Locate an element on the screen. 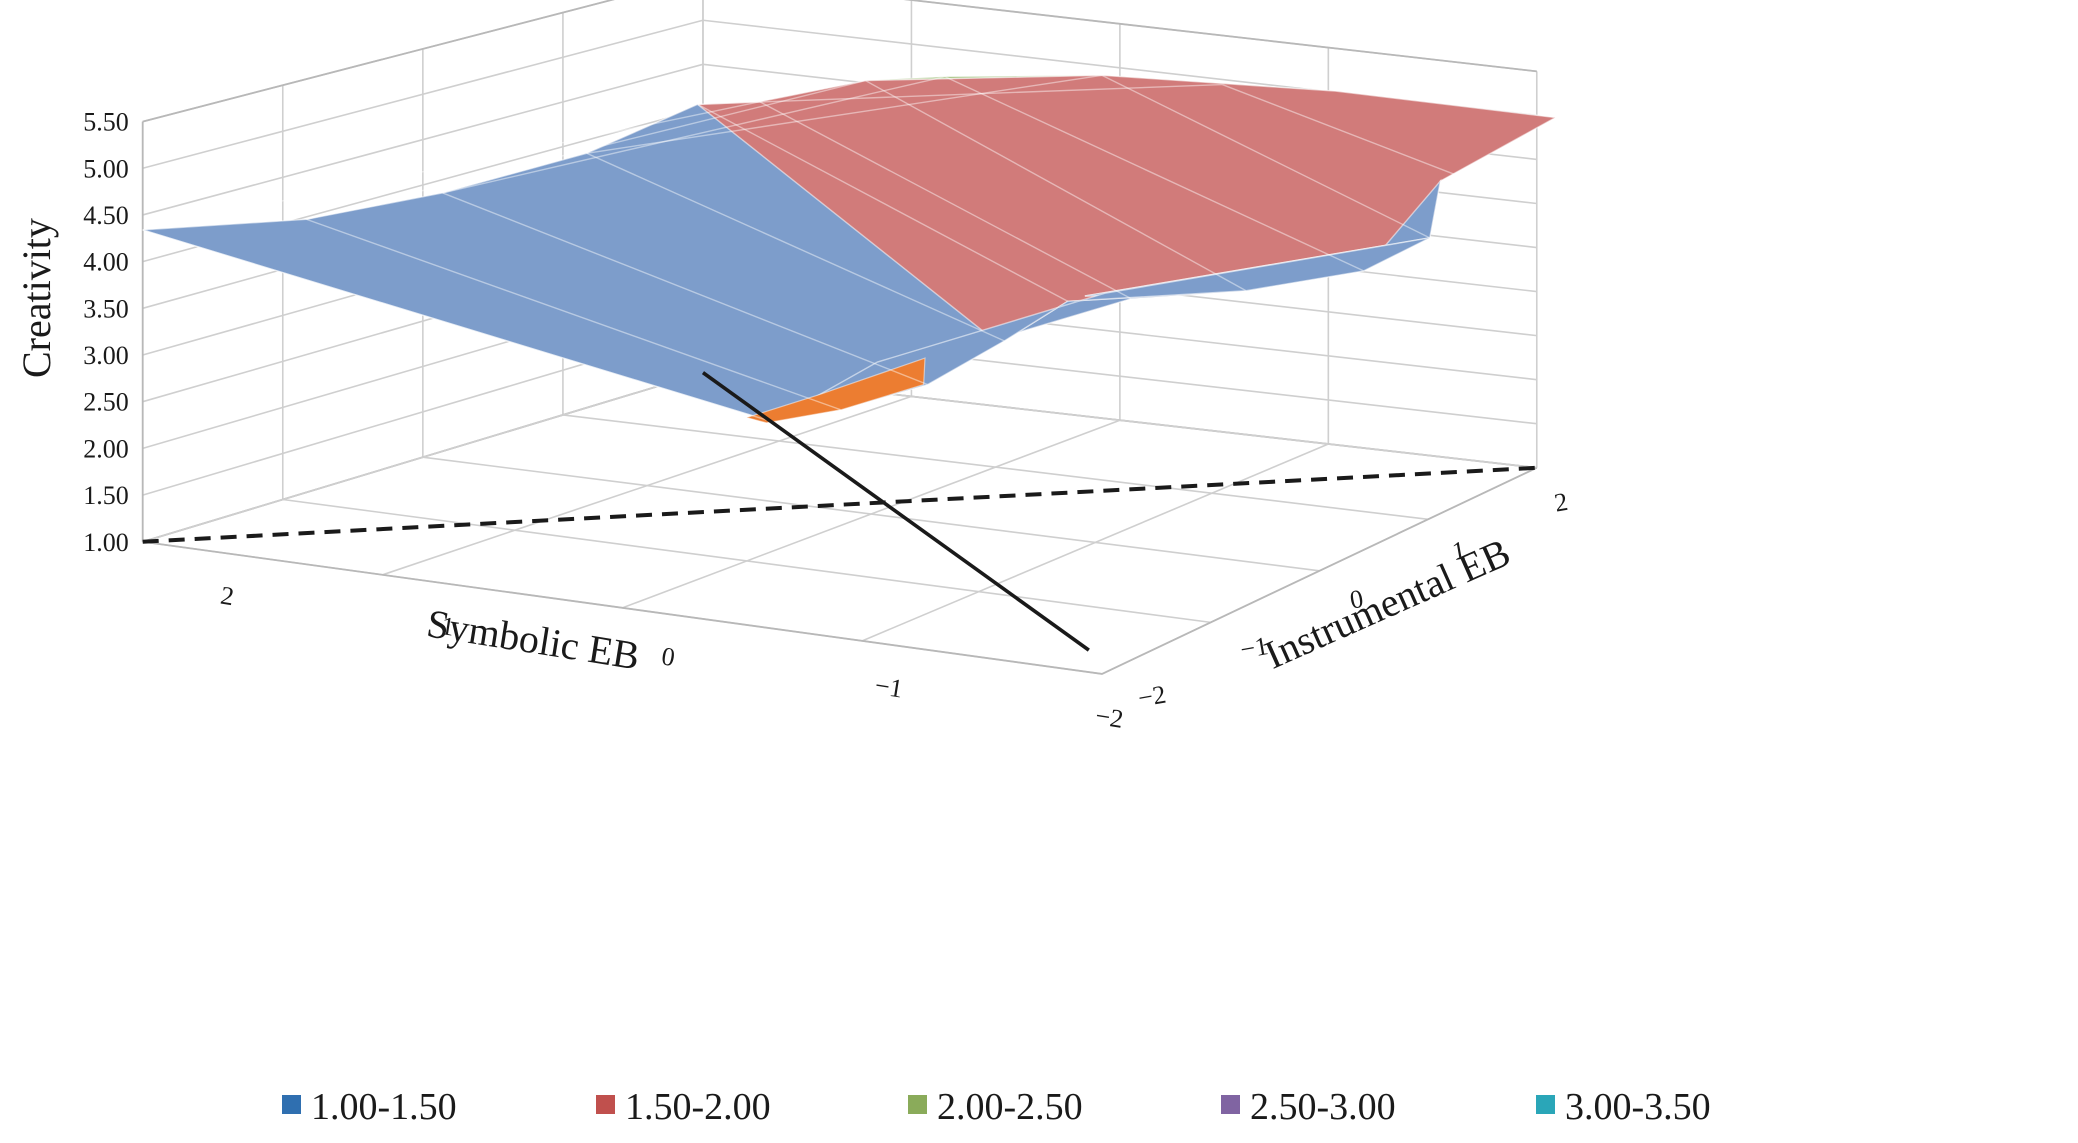 The width and height of the screenshot is (2078, 1143). solid-line is located at coordinates (895, 511).